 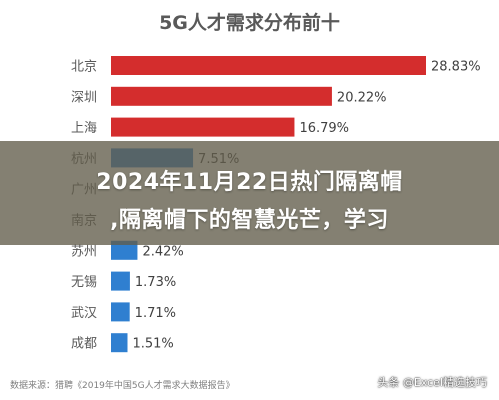 I want to click on value-label: 2.42%, so click(x=162, y=251).